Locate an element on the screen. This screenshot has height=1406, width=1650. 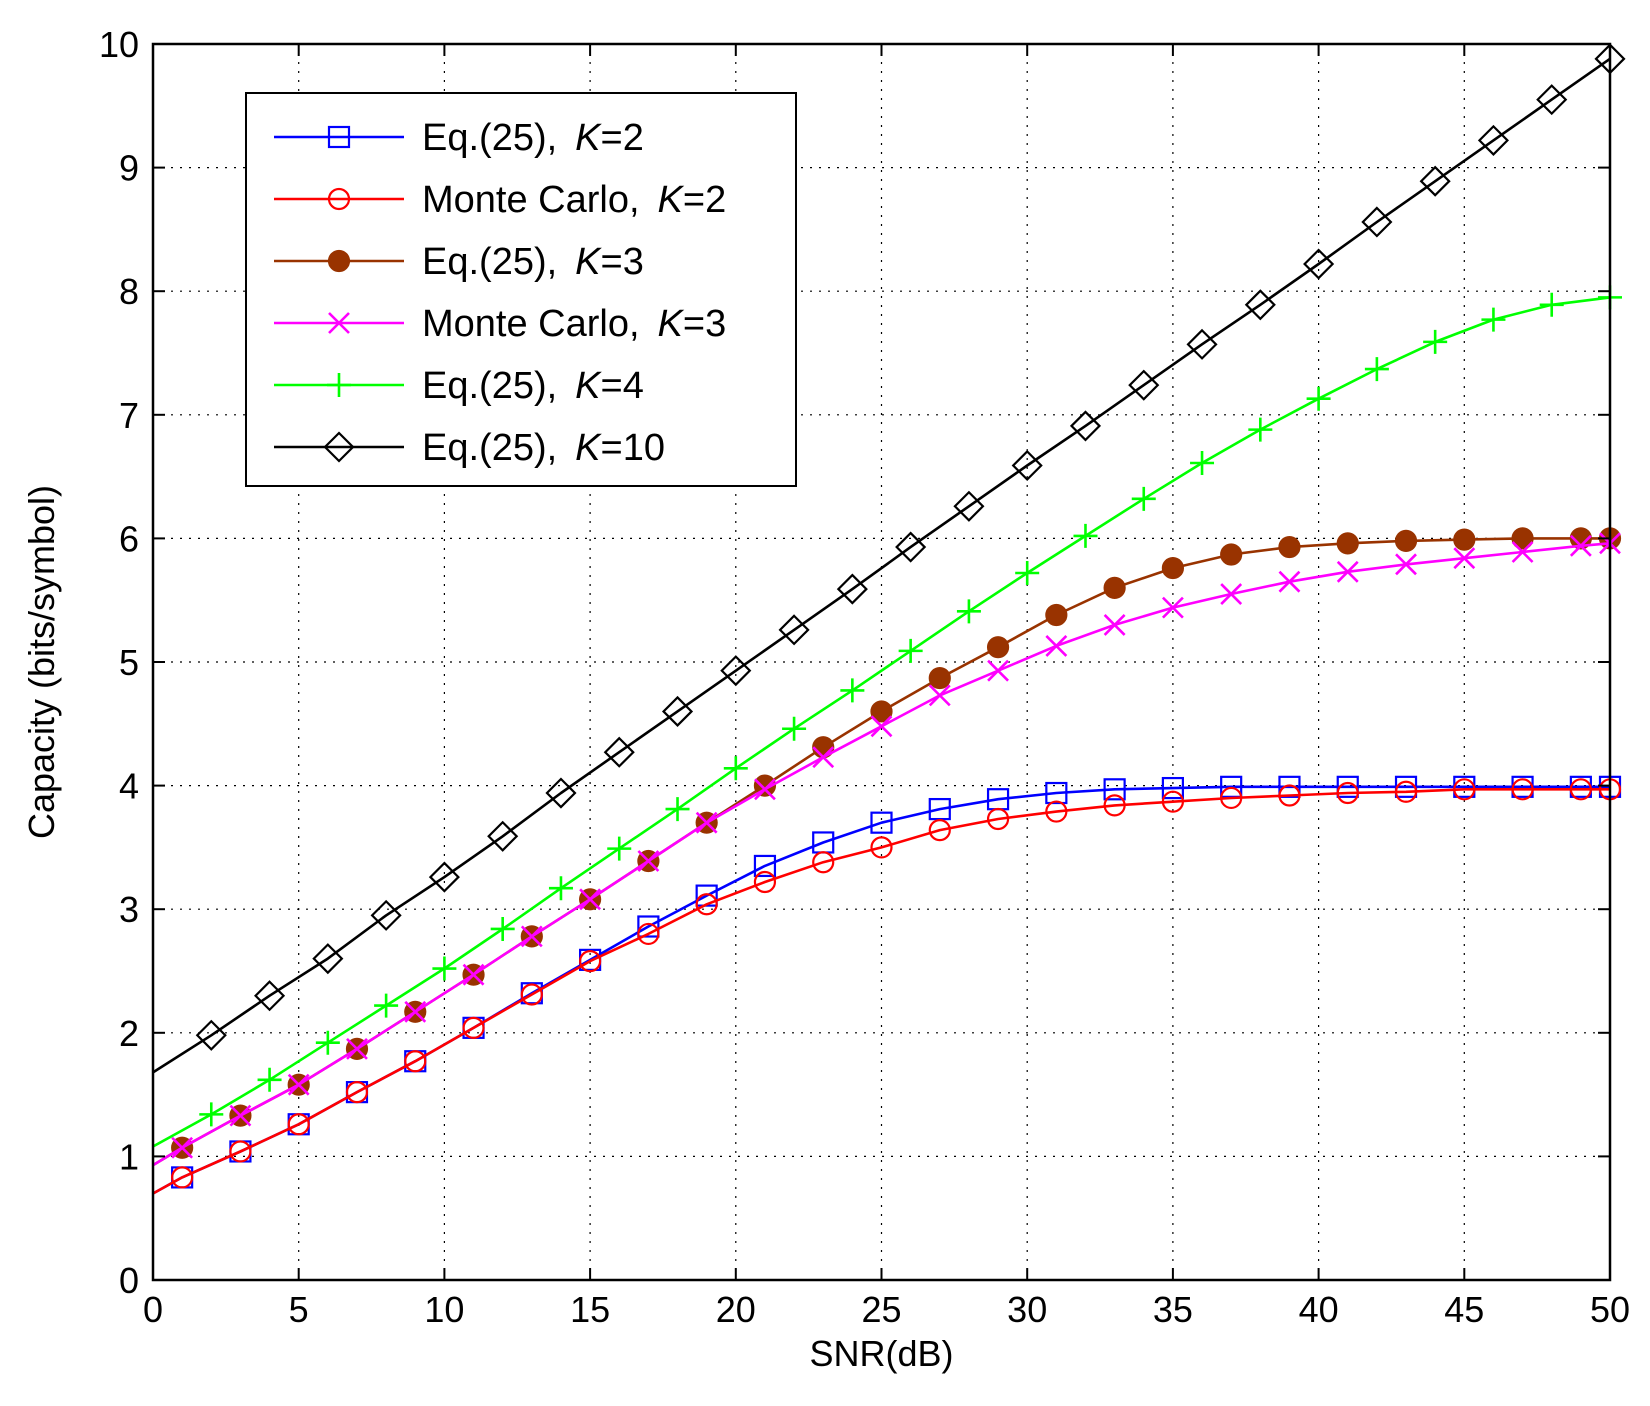
y-tick-label: 6 is located at coordinates (129, 538).